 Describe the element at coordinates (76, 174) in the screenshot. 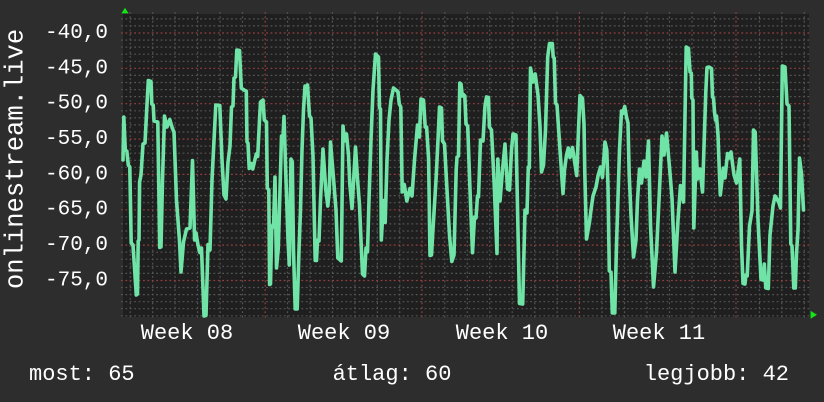

I see `svg-text: -60,0` at that location.